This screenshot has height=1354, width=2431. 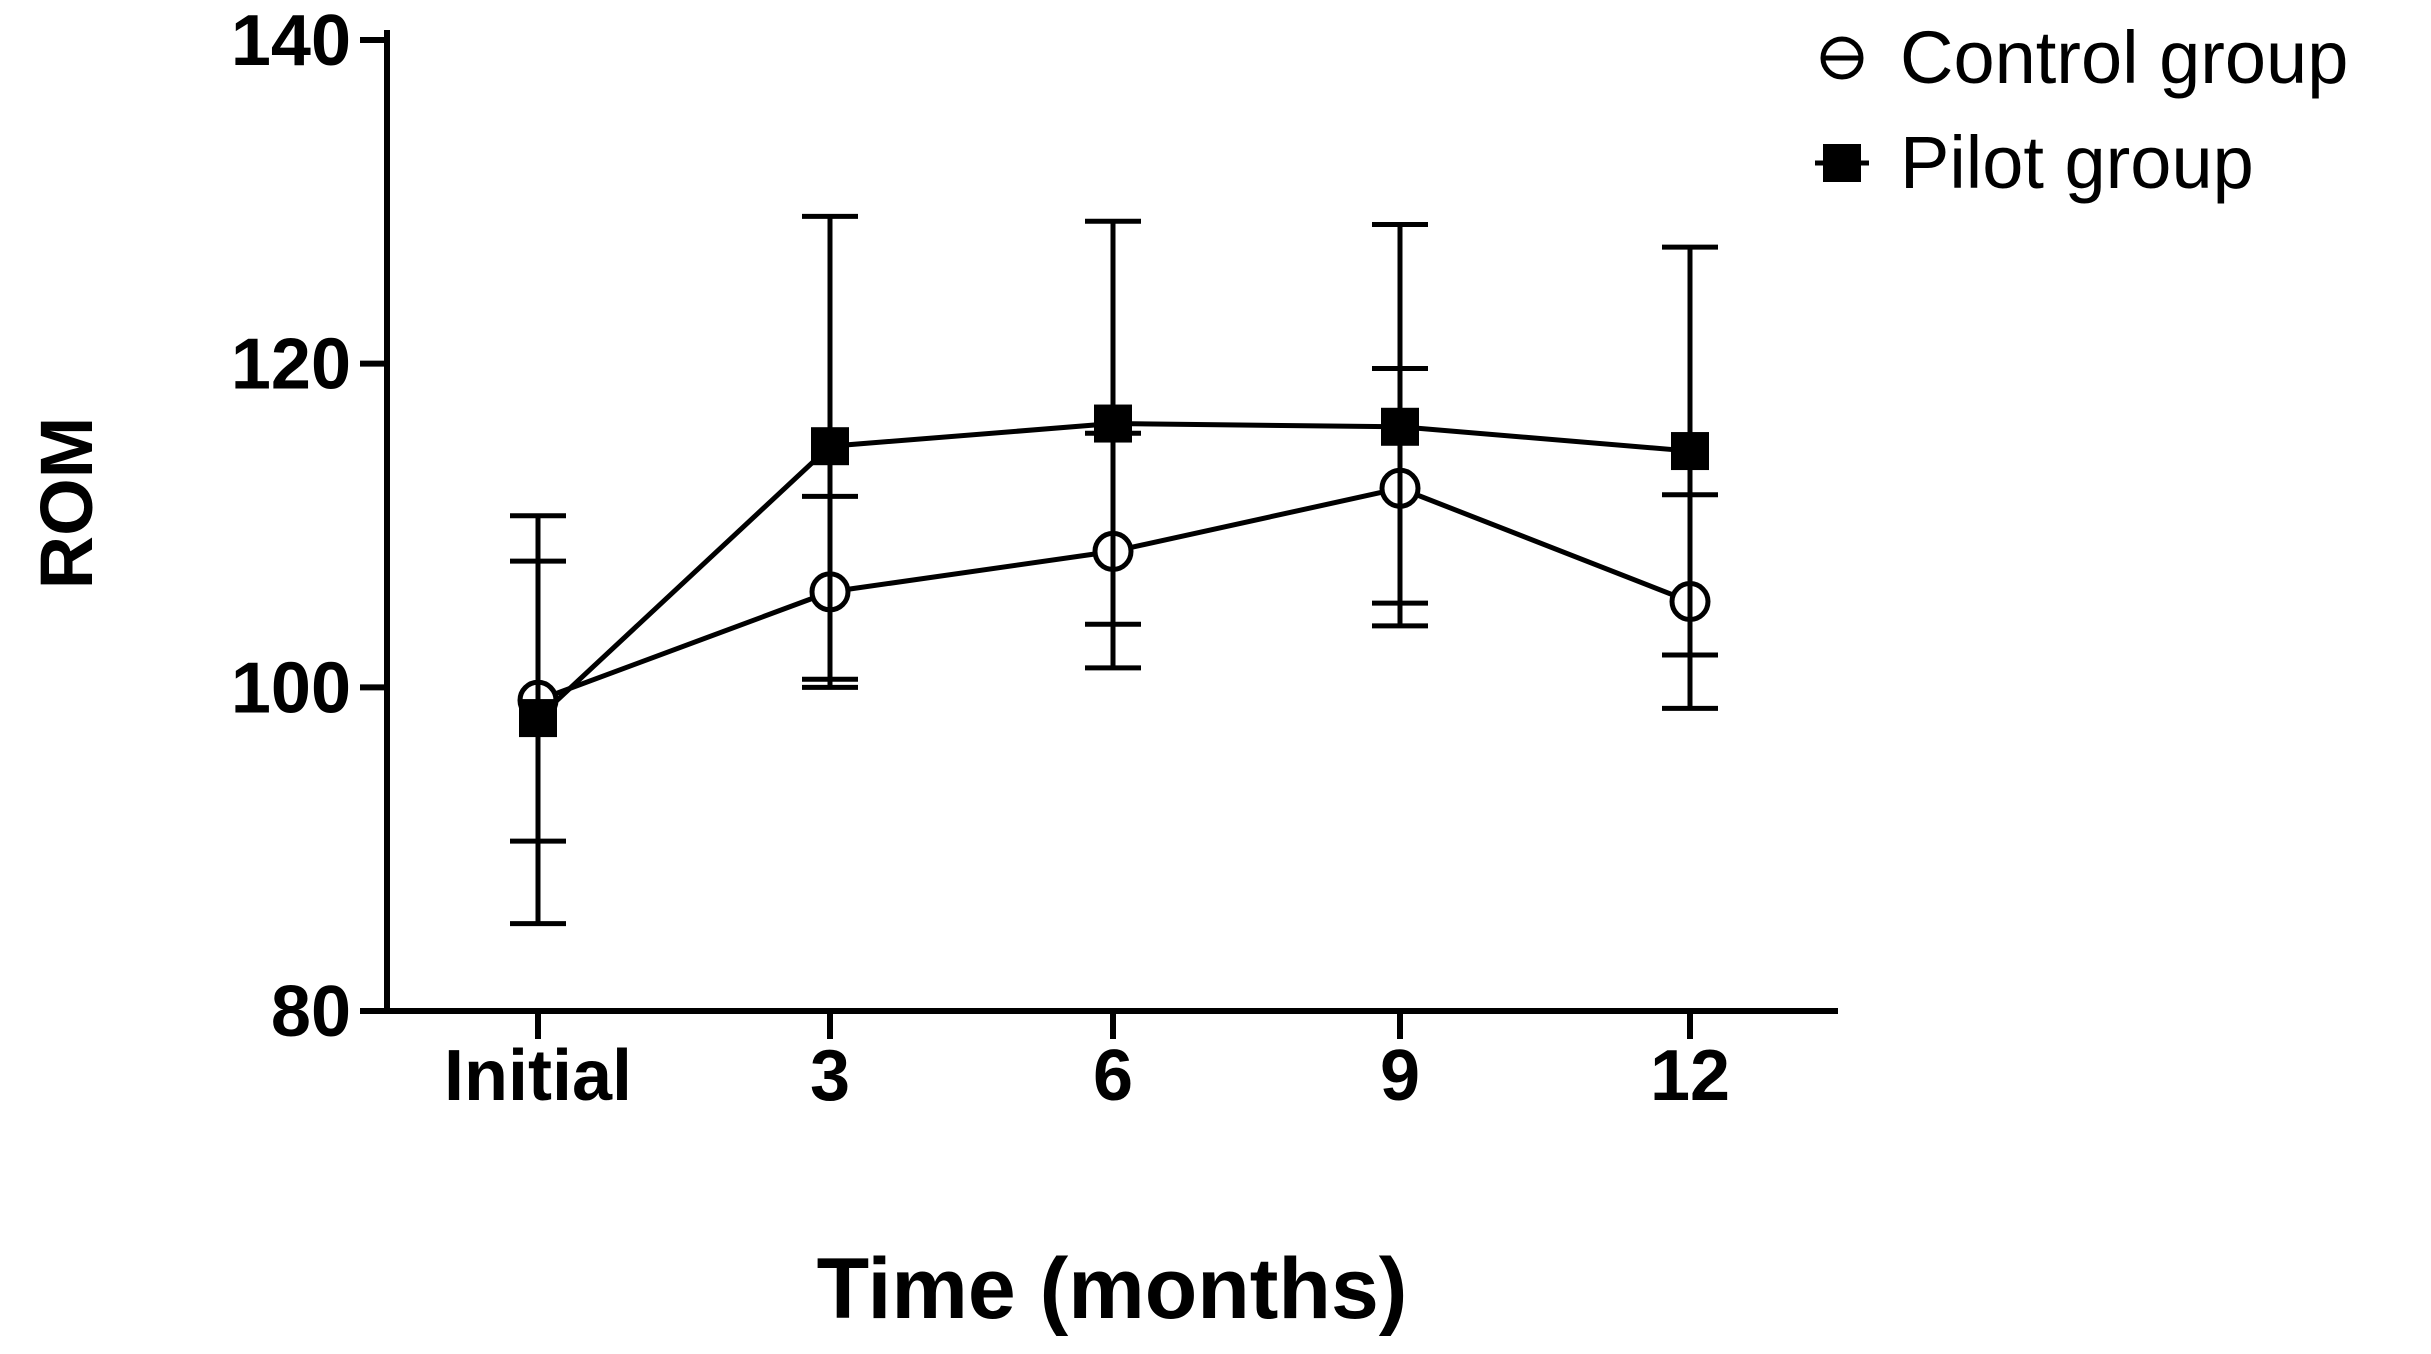 I want to click on legend-label: Pilot group, so click(x=2077, y=162).